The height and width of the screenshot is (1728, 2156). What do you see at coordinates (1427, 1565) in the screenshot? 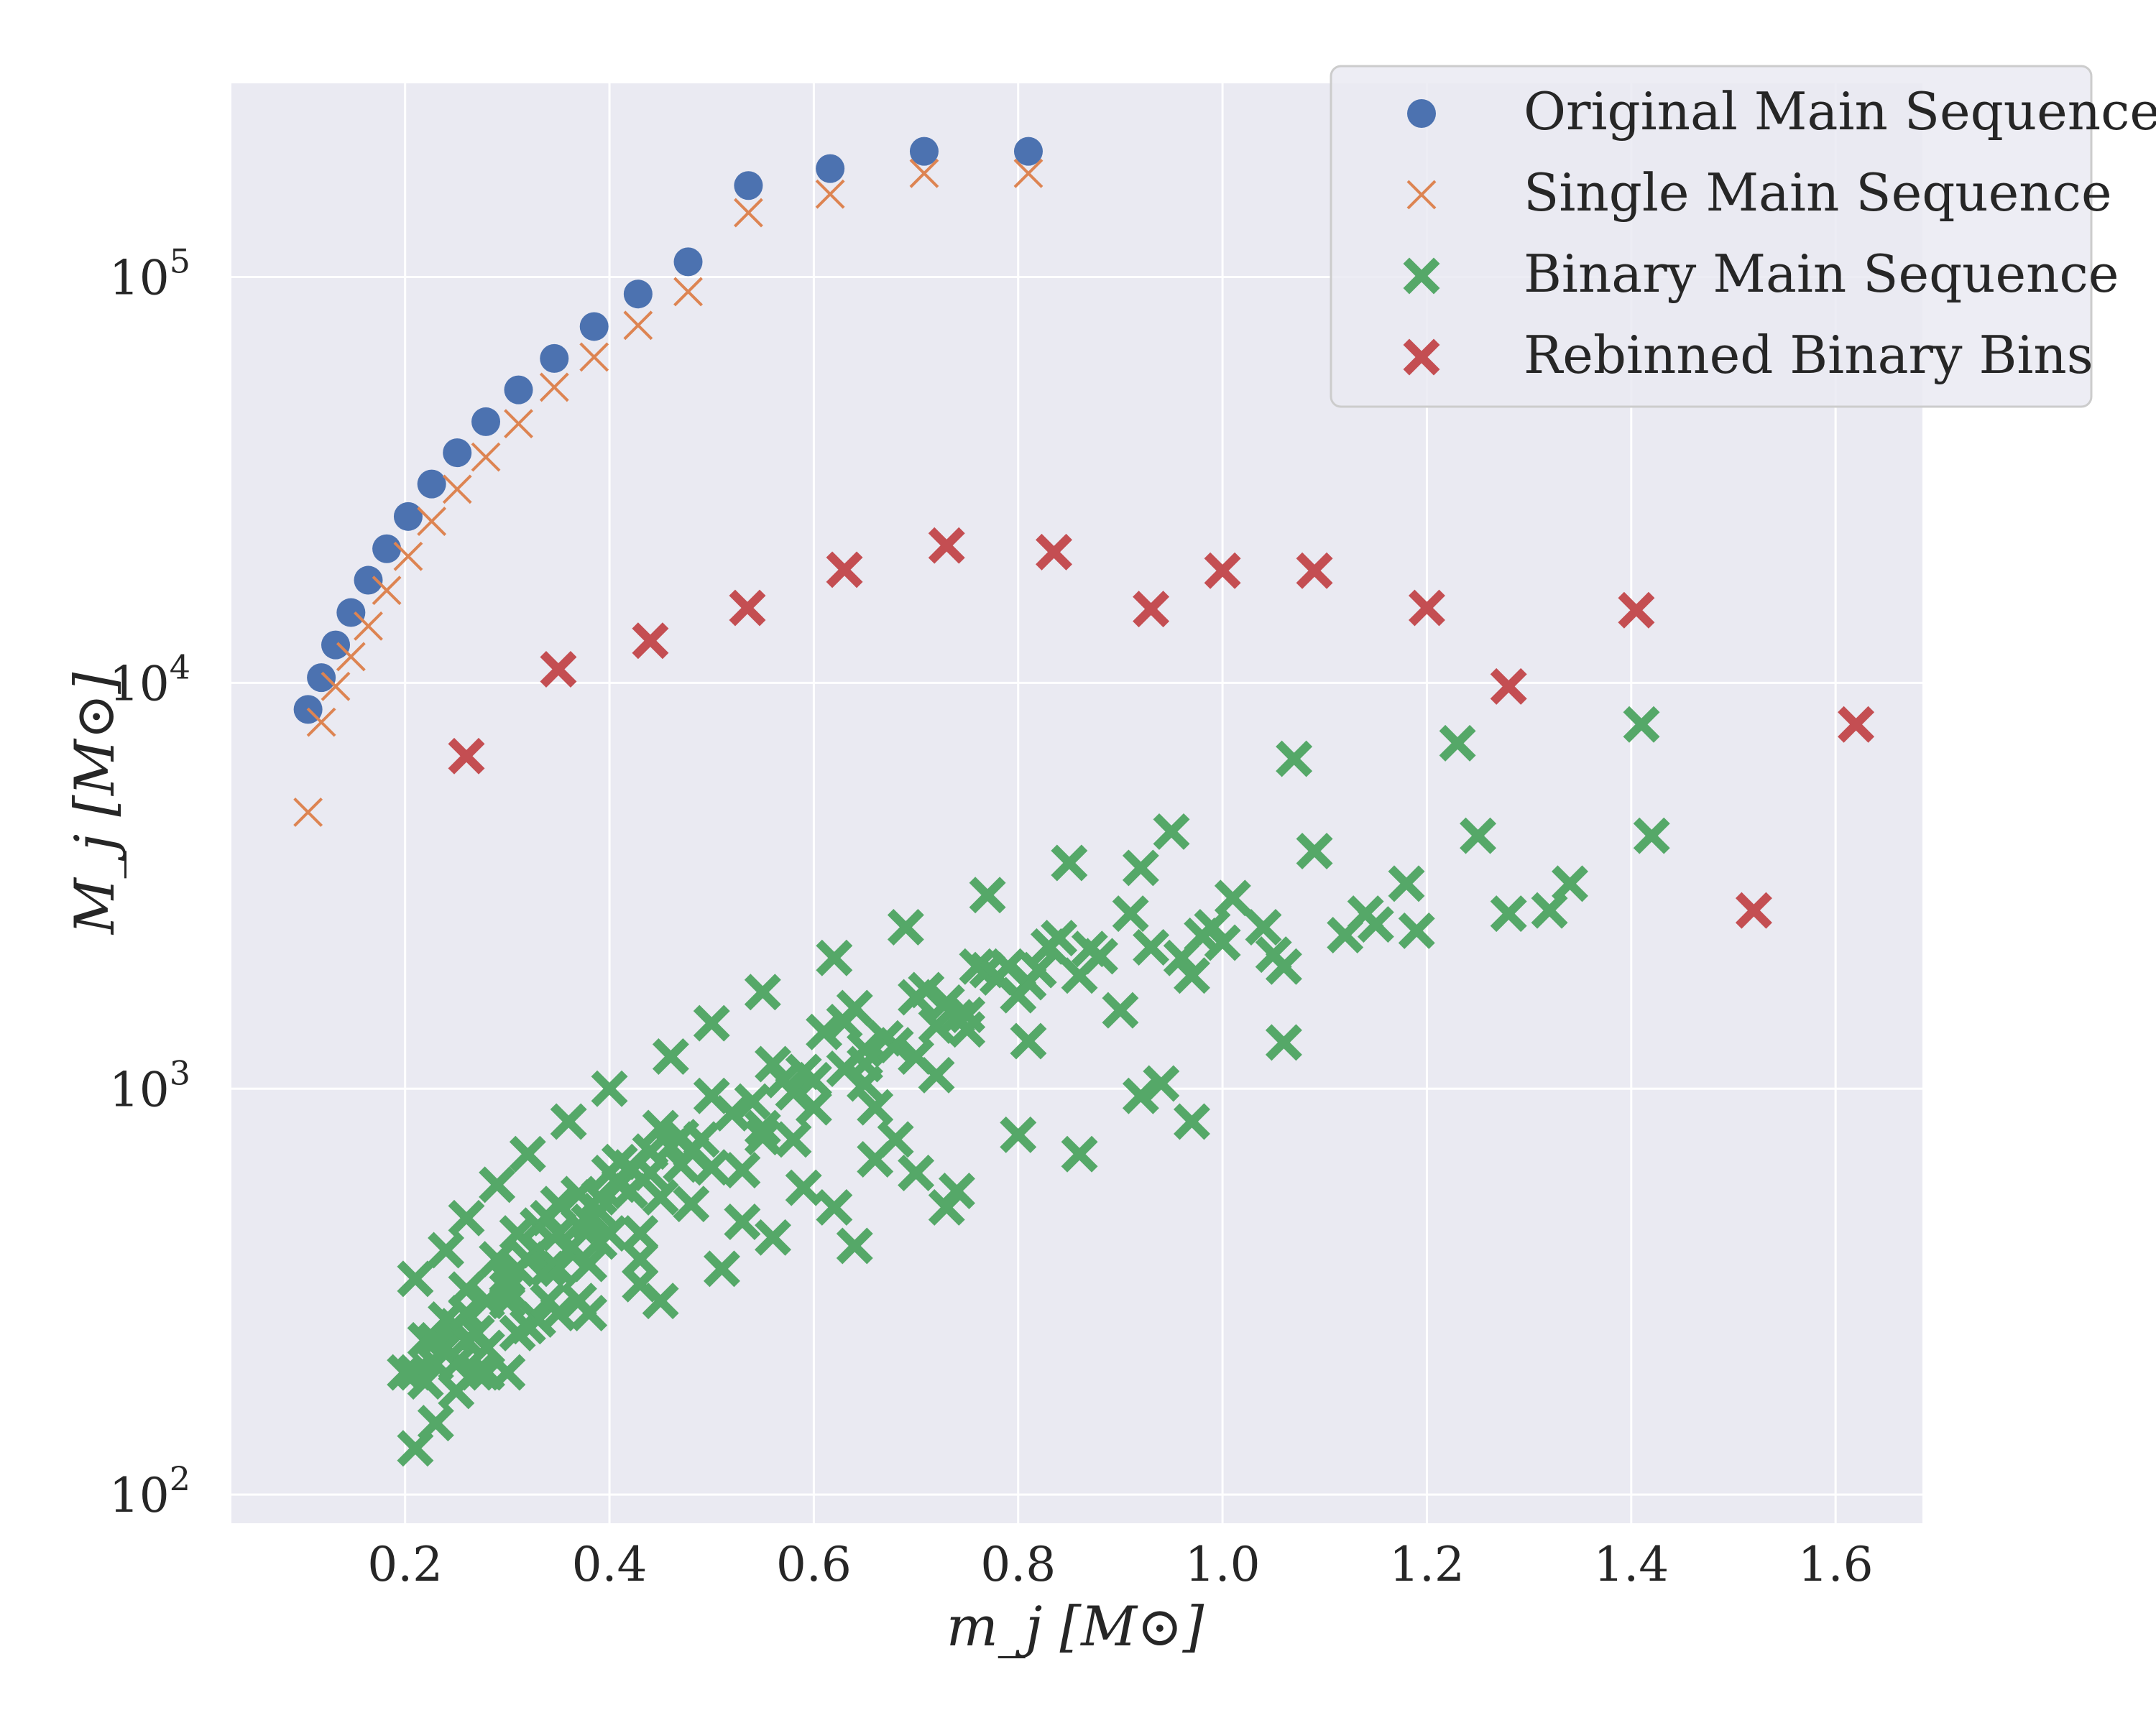
I see `x-tick-label: 1.2` at bounding box center [1427, 1565].